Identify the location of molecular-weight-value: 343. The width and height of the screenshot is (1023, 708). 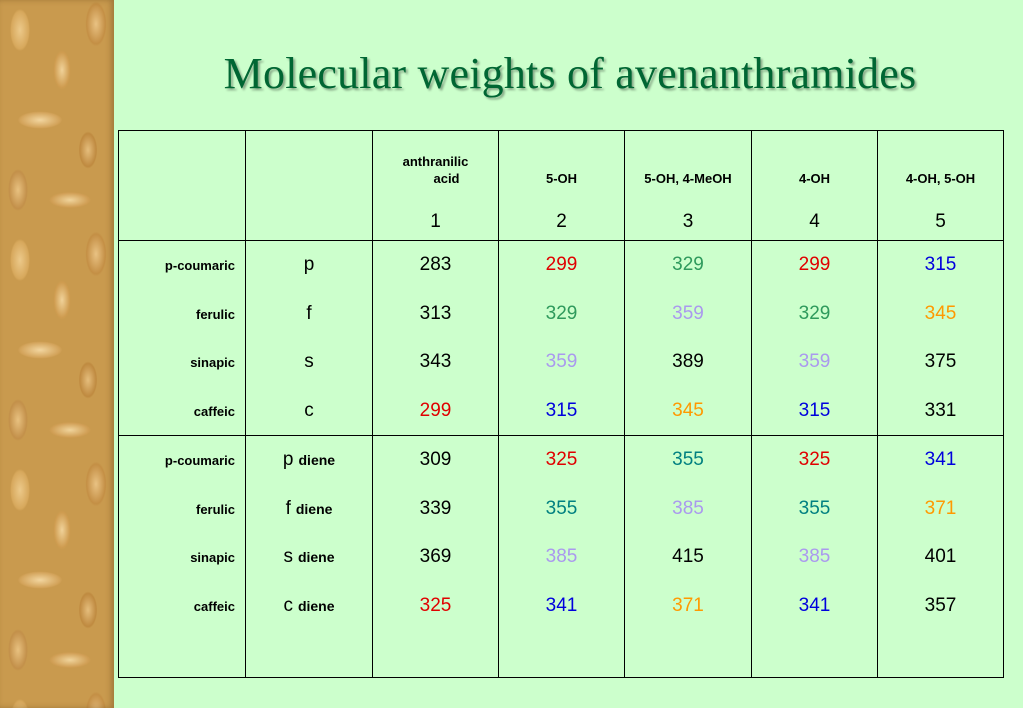
(435, 361).